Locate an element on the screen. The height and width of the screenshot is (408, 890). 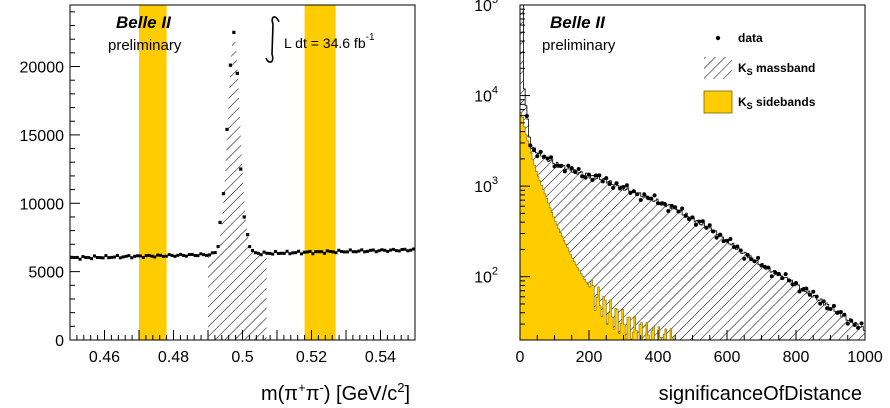
luminosity-label: L dt = 34.6 fb-1 is located at coordinates (320, 39).